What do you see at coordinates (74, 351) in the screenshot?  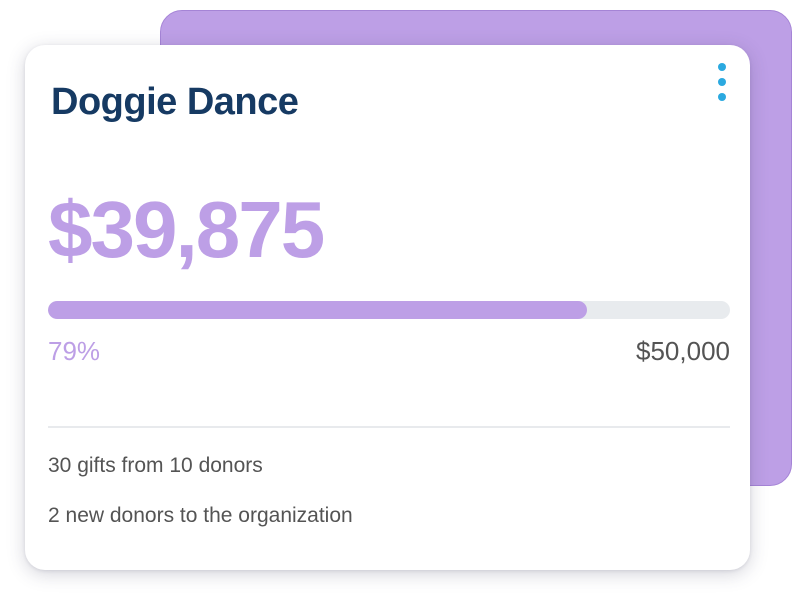 I see `progress-percent: 79%` at bounding box center [74, 351].